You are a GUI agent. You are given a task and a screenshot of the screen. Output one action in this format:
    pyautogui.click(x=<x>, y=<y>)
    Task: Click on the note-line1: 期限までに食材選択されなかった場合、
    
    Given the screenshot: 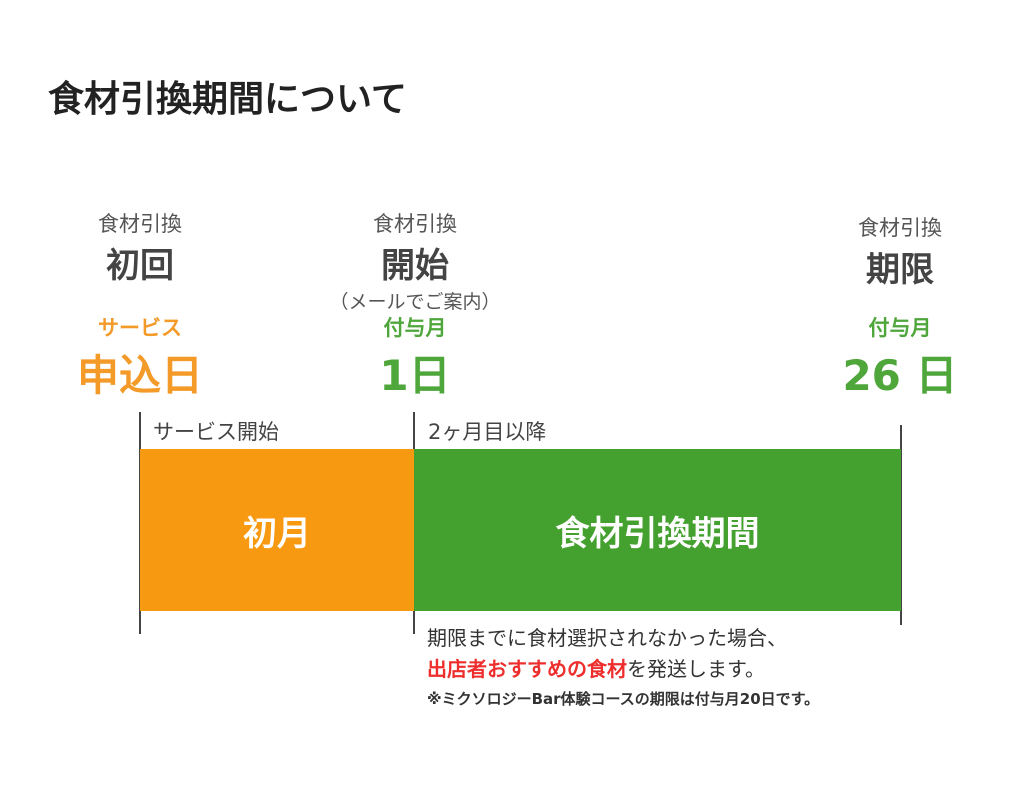 What is the action you would take?
    pyautogui.click(x=607, y=638)
    